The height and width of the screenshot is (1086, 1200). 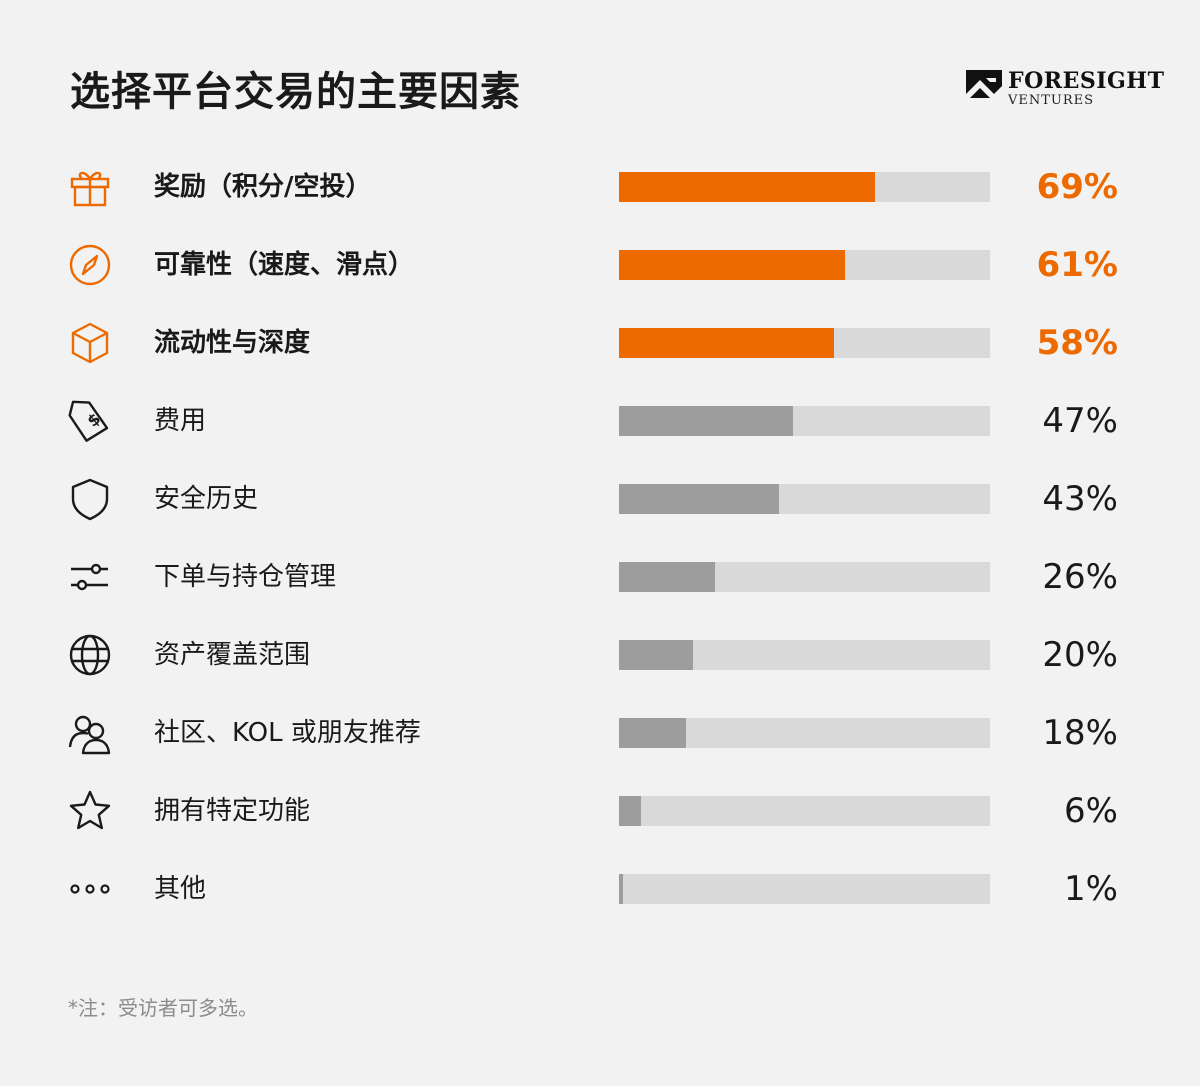 I want to click on globe-icon, so click(x=90, y=655).